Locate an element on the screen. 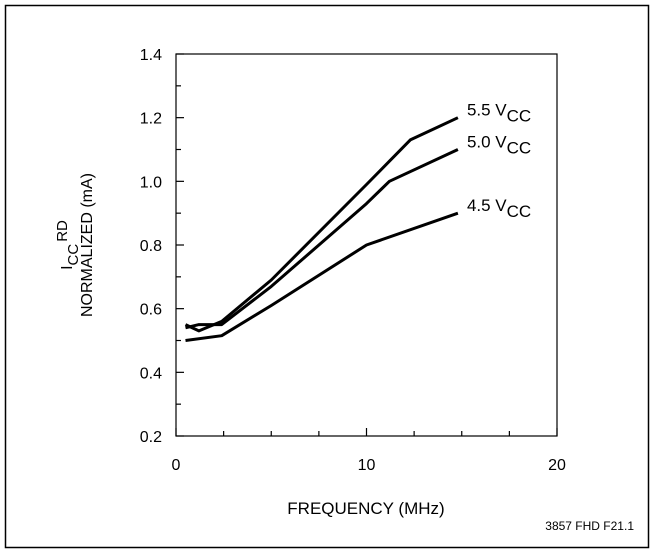  y-tick-label: 1.2 is located at coordinates (151, 119).